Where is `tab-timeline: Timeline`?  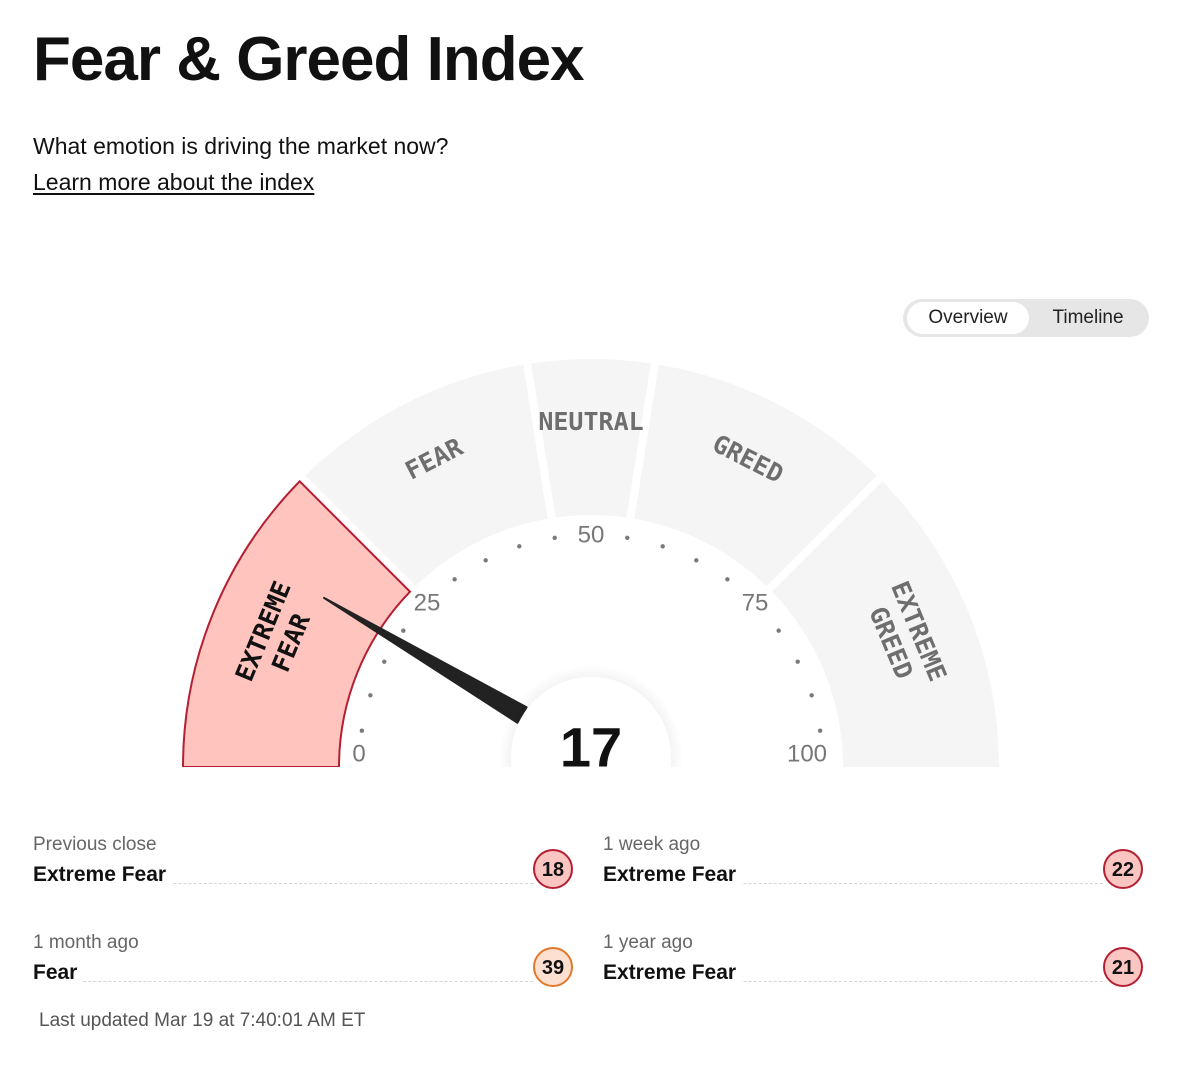
tab-timeline: Timeline is located at coordinates (1088, 317).